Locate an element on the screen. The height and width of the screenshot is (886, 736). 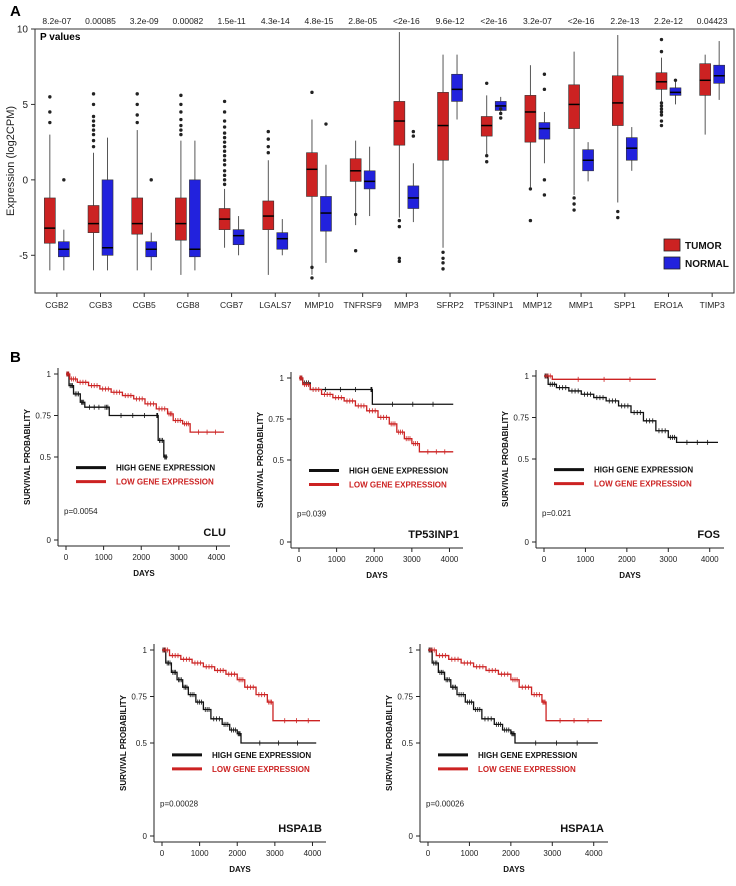
x-tick-label: MMP10 is located at coordinates (319, 305).